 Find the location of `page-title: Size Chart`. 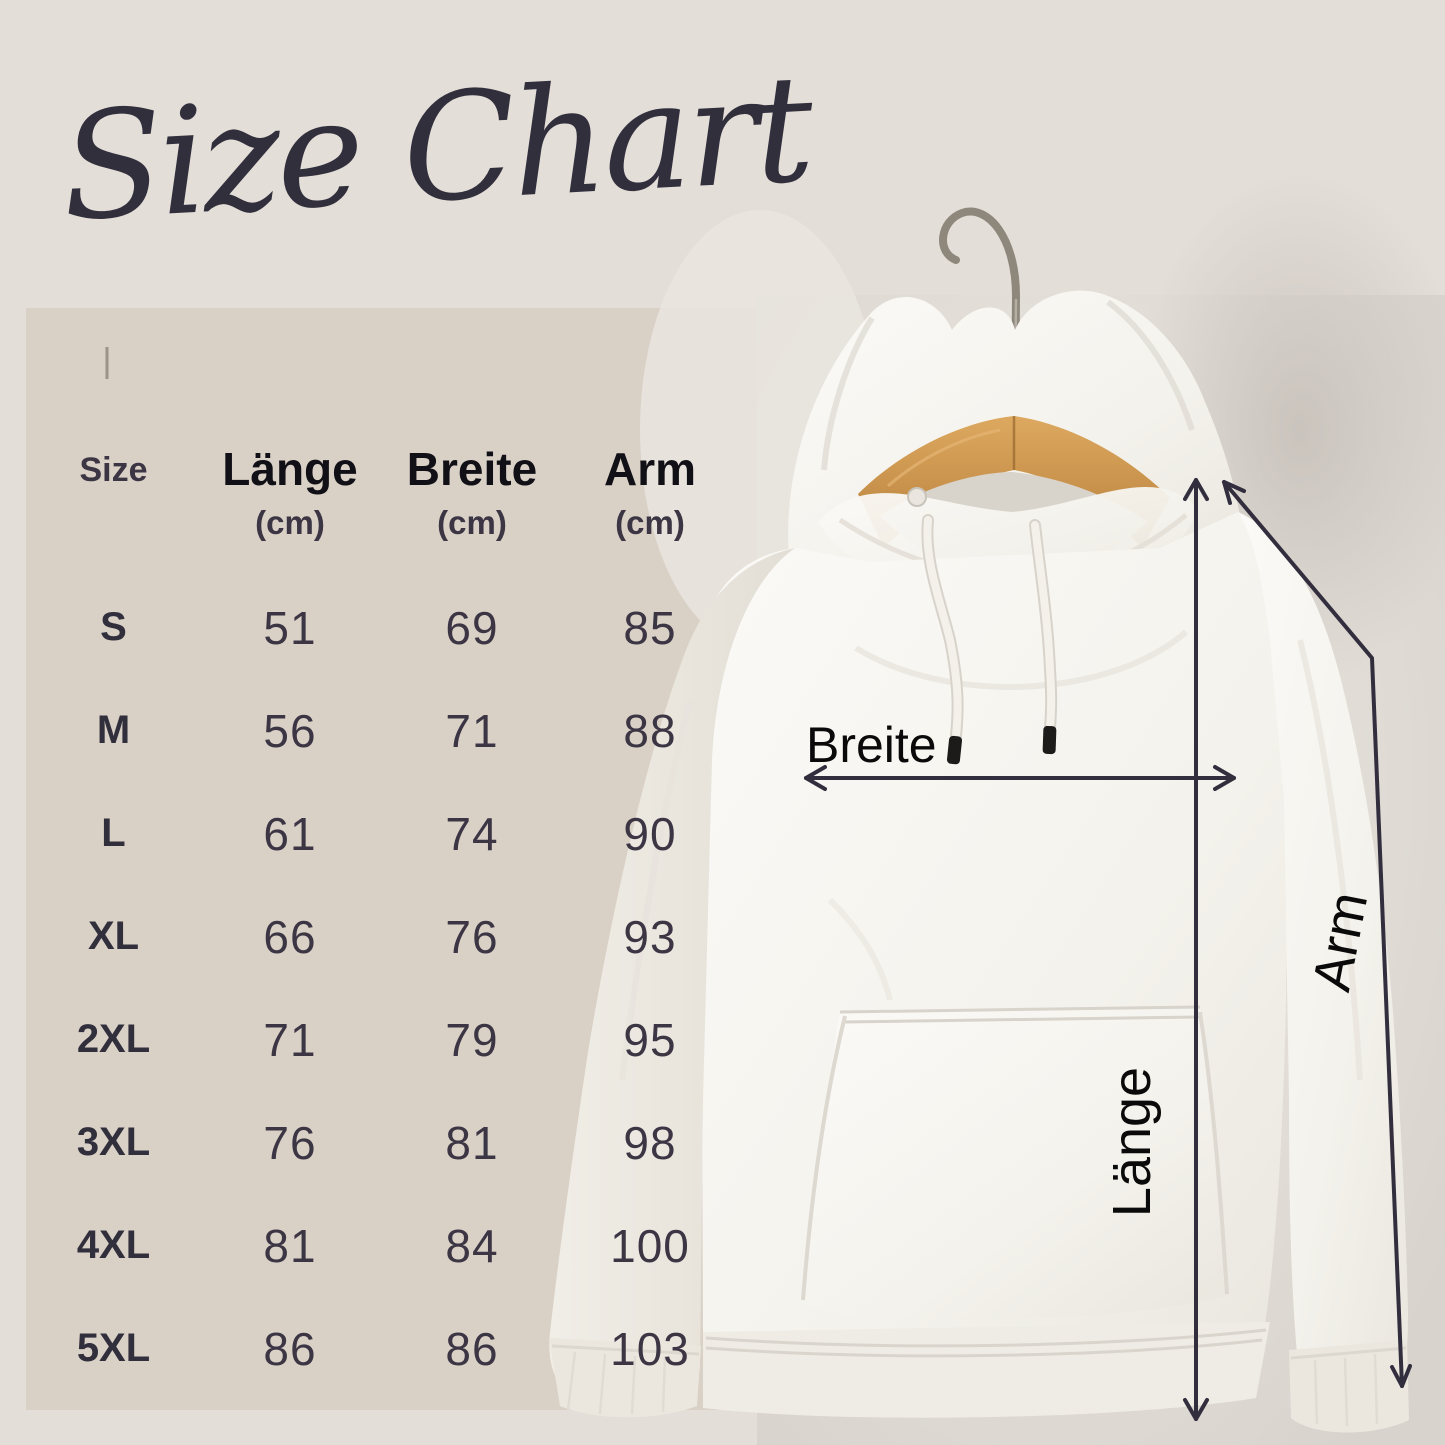

page-title: Size Chart is located at coordinates (435, 148).